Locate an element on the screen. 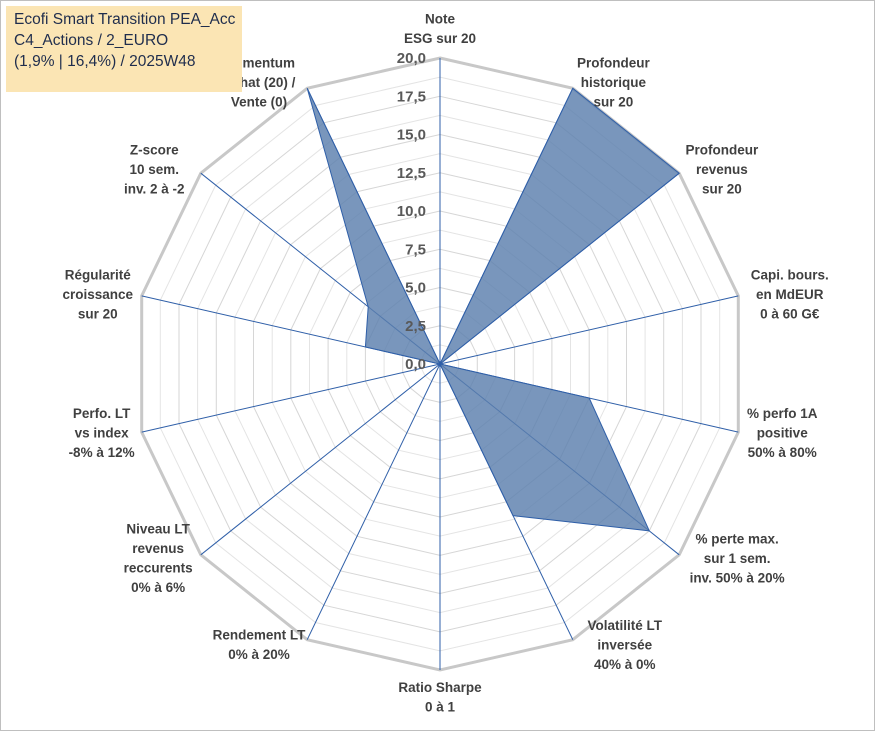 The image size is (875, 731). axis-label-2: Profondeur historique sur 20 is located at coordinates (613, 83).